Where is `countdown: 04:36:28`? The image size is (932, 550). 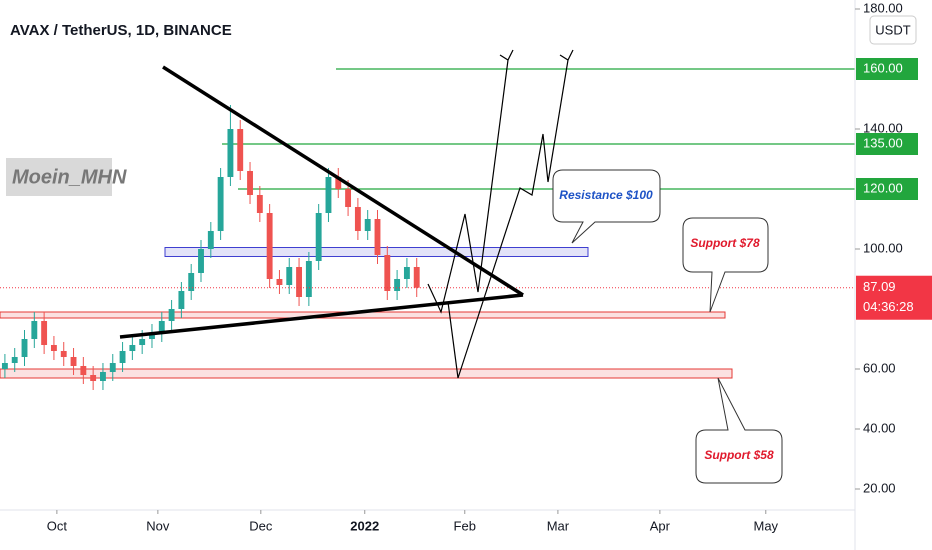 countdown: 04:36:28 is located at coordinates (888, 306).